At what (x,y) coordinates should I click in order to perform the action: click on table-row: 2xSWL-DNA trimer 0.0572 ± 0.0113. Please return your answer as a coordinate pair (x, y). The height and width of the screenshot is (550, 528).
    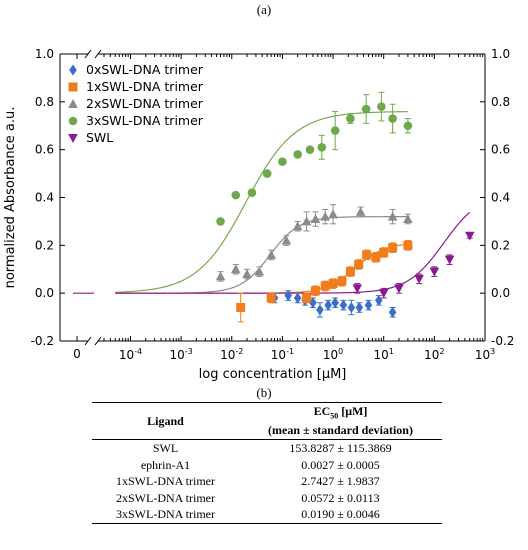
    Looking at the image, I should click on (267, 498).